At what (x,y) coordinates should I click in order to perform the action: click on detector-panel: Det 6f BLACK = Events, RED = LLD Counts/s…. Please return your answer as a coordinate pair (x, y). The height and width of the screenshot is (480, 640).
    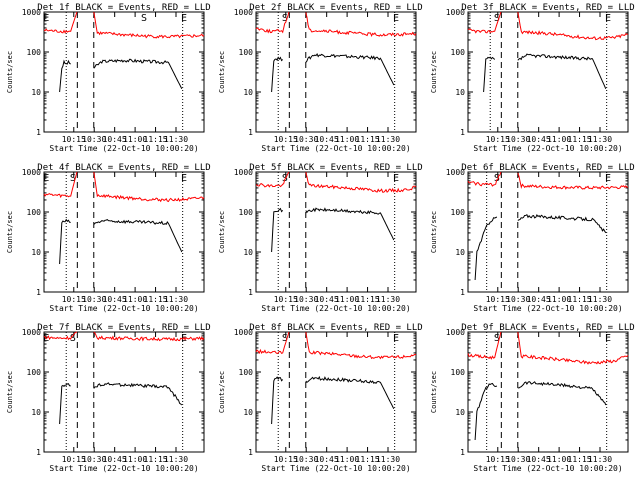
    Looking at the image, I should click on (532, 238).